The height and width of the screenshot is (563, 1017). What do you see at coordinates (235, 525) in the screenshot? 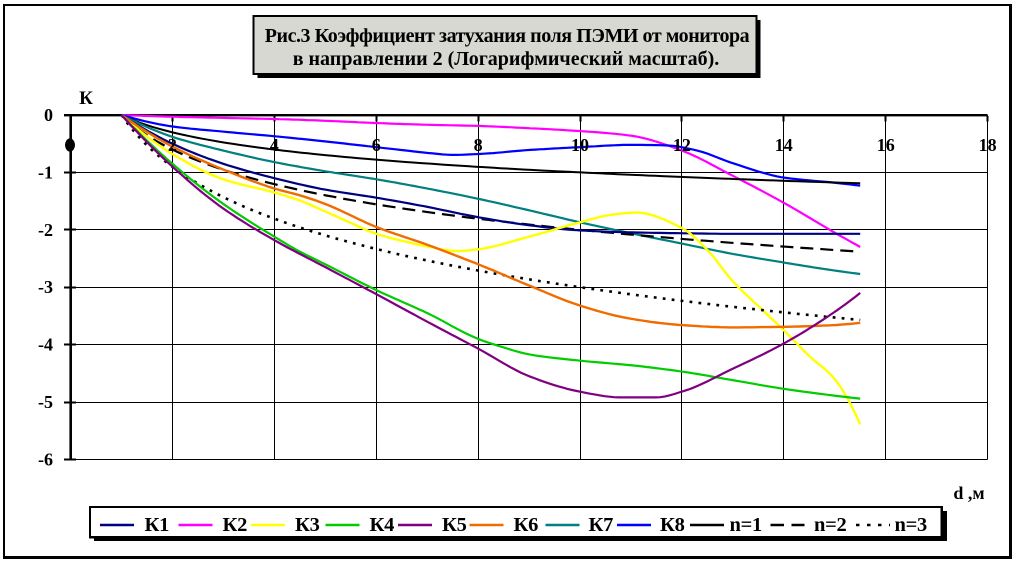
I see `svg-text: К2` at bounding box center [235, 525].